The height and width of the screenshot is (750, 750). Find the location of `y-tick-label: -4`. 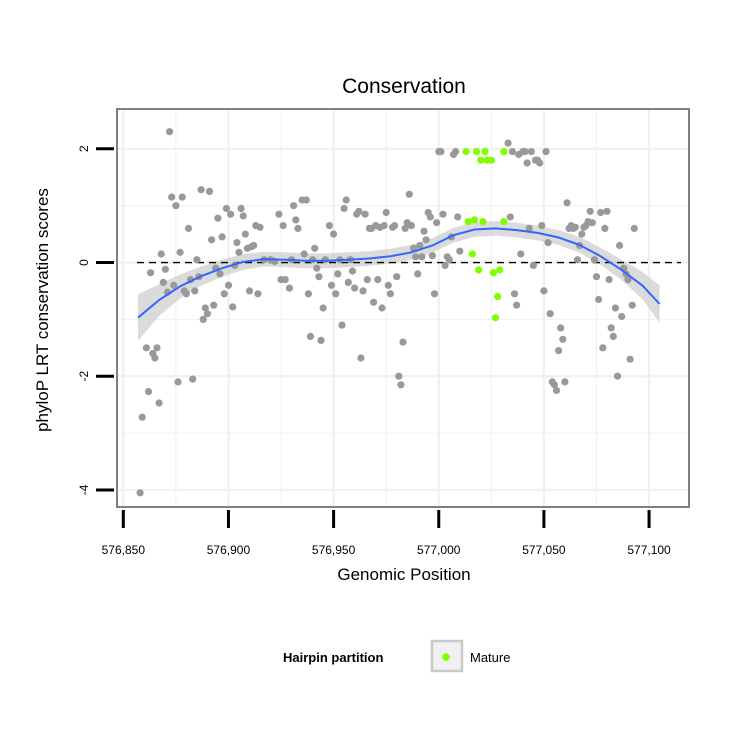

y-tick-label: -4 is located at coordinates (84, 489).